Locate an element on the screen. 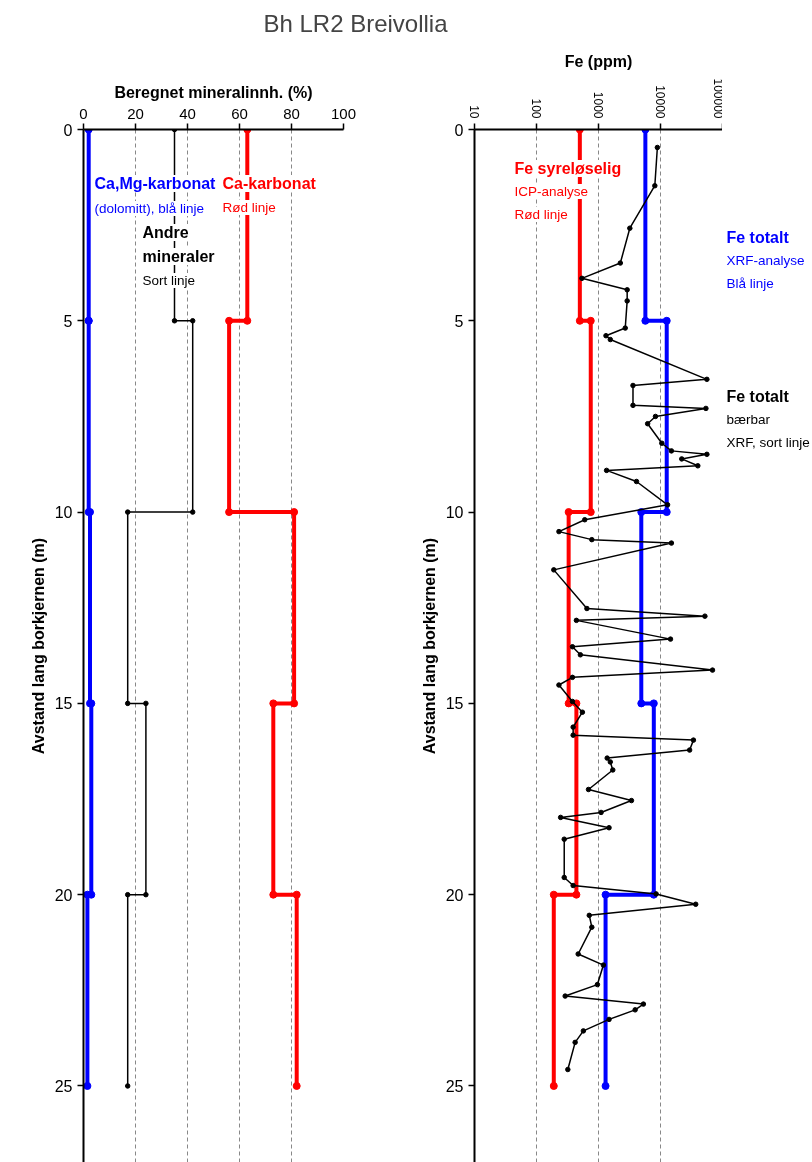  x-tick-label: 100000 is located at coordinates (717, 98).